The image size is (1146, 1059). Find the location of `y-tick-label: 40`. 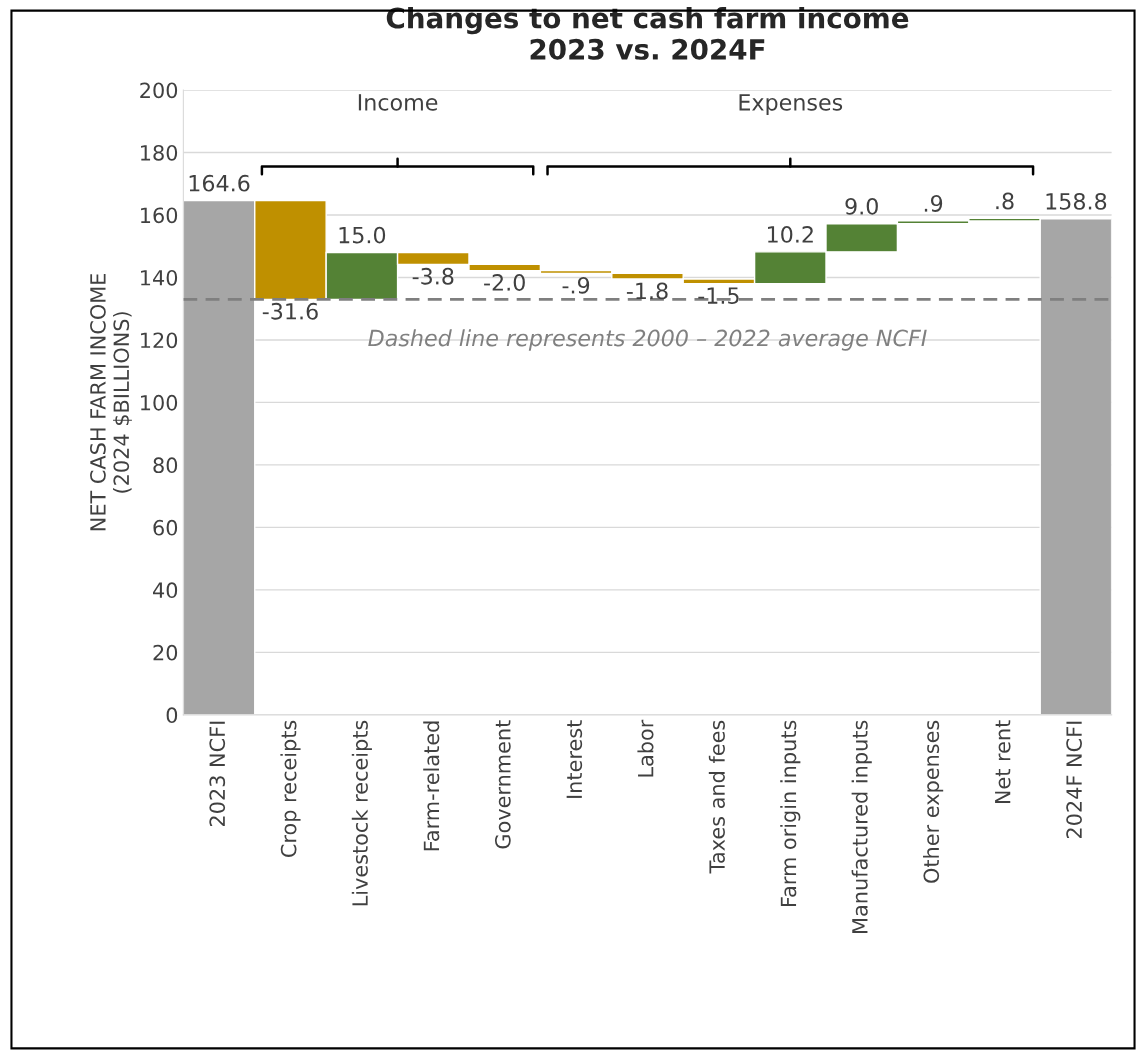

y-tick-label: 40 is located at coordinates (165, 590).